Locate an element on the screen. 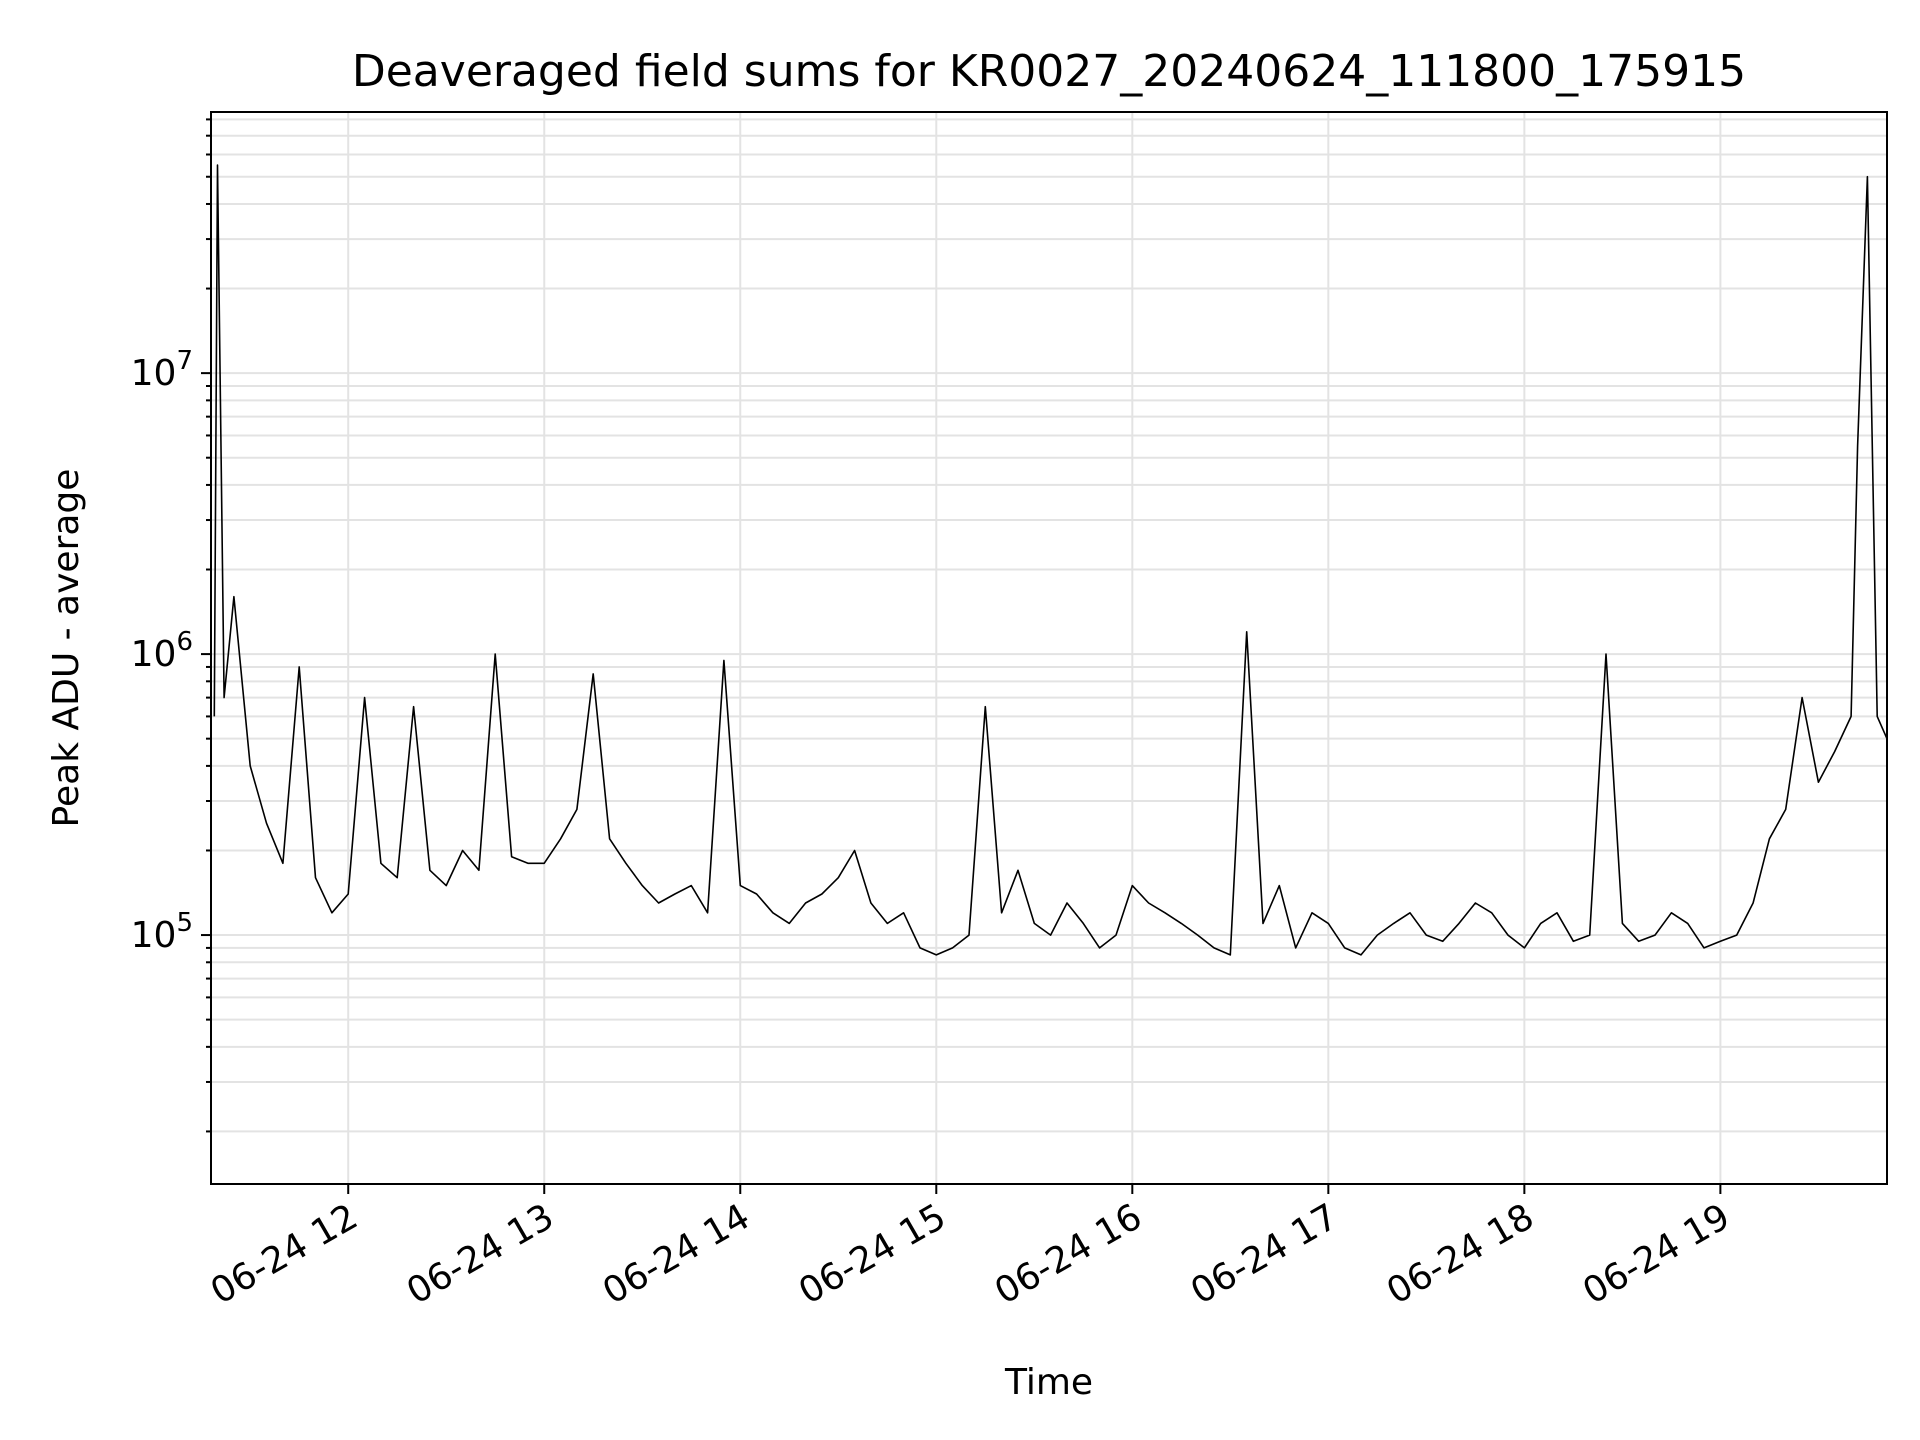 The image size is (1920, 1440). y-tick-label: 10⁶ is located at coordinates (162, 651).